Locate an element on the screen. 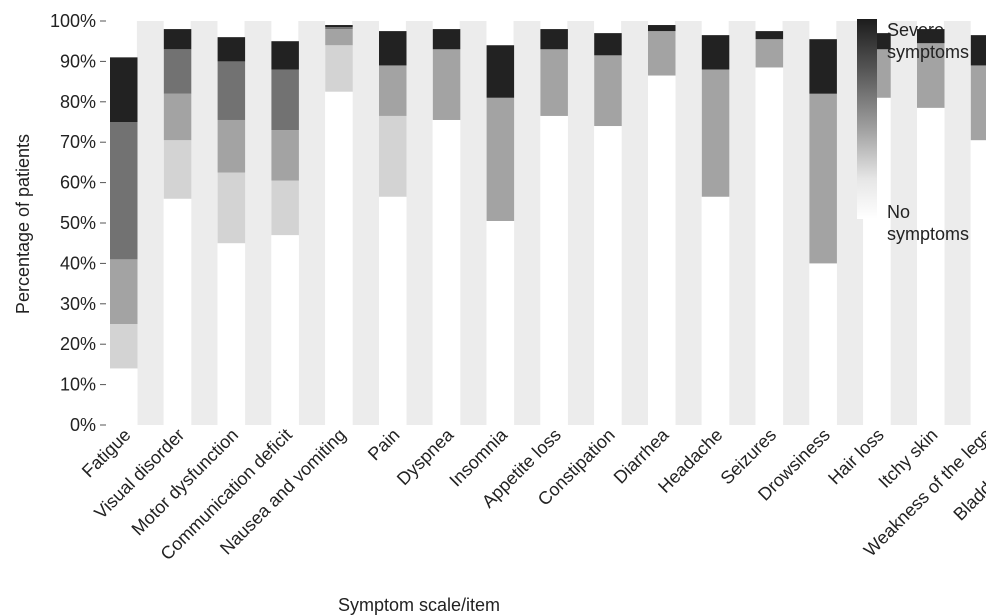 This screenshot has height=616, width=986. y-tick-label: 0% is located at coordinates (83, 425).